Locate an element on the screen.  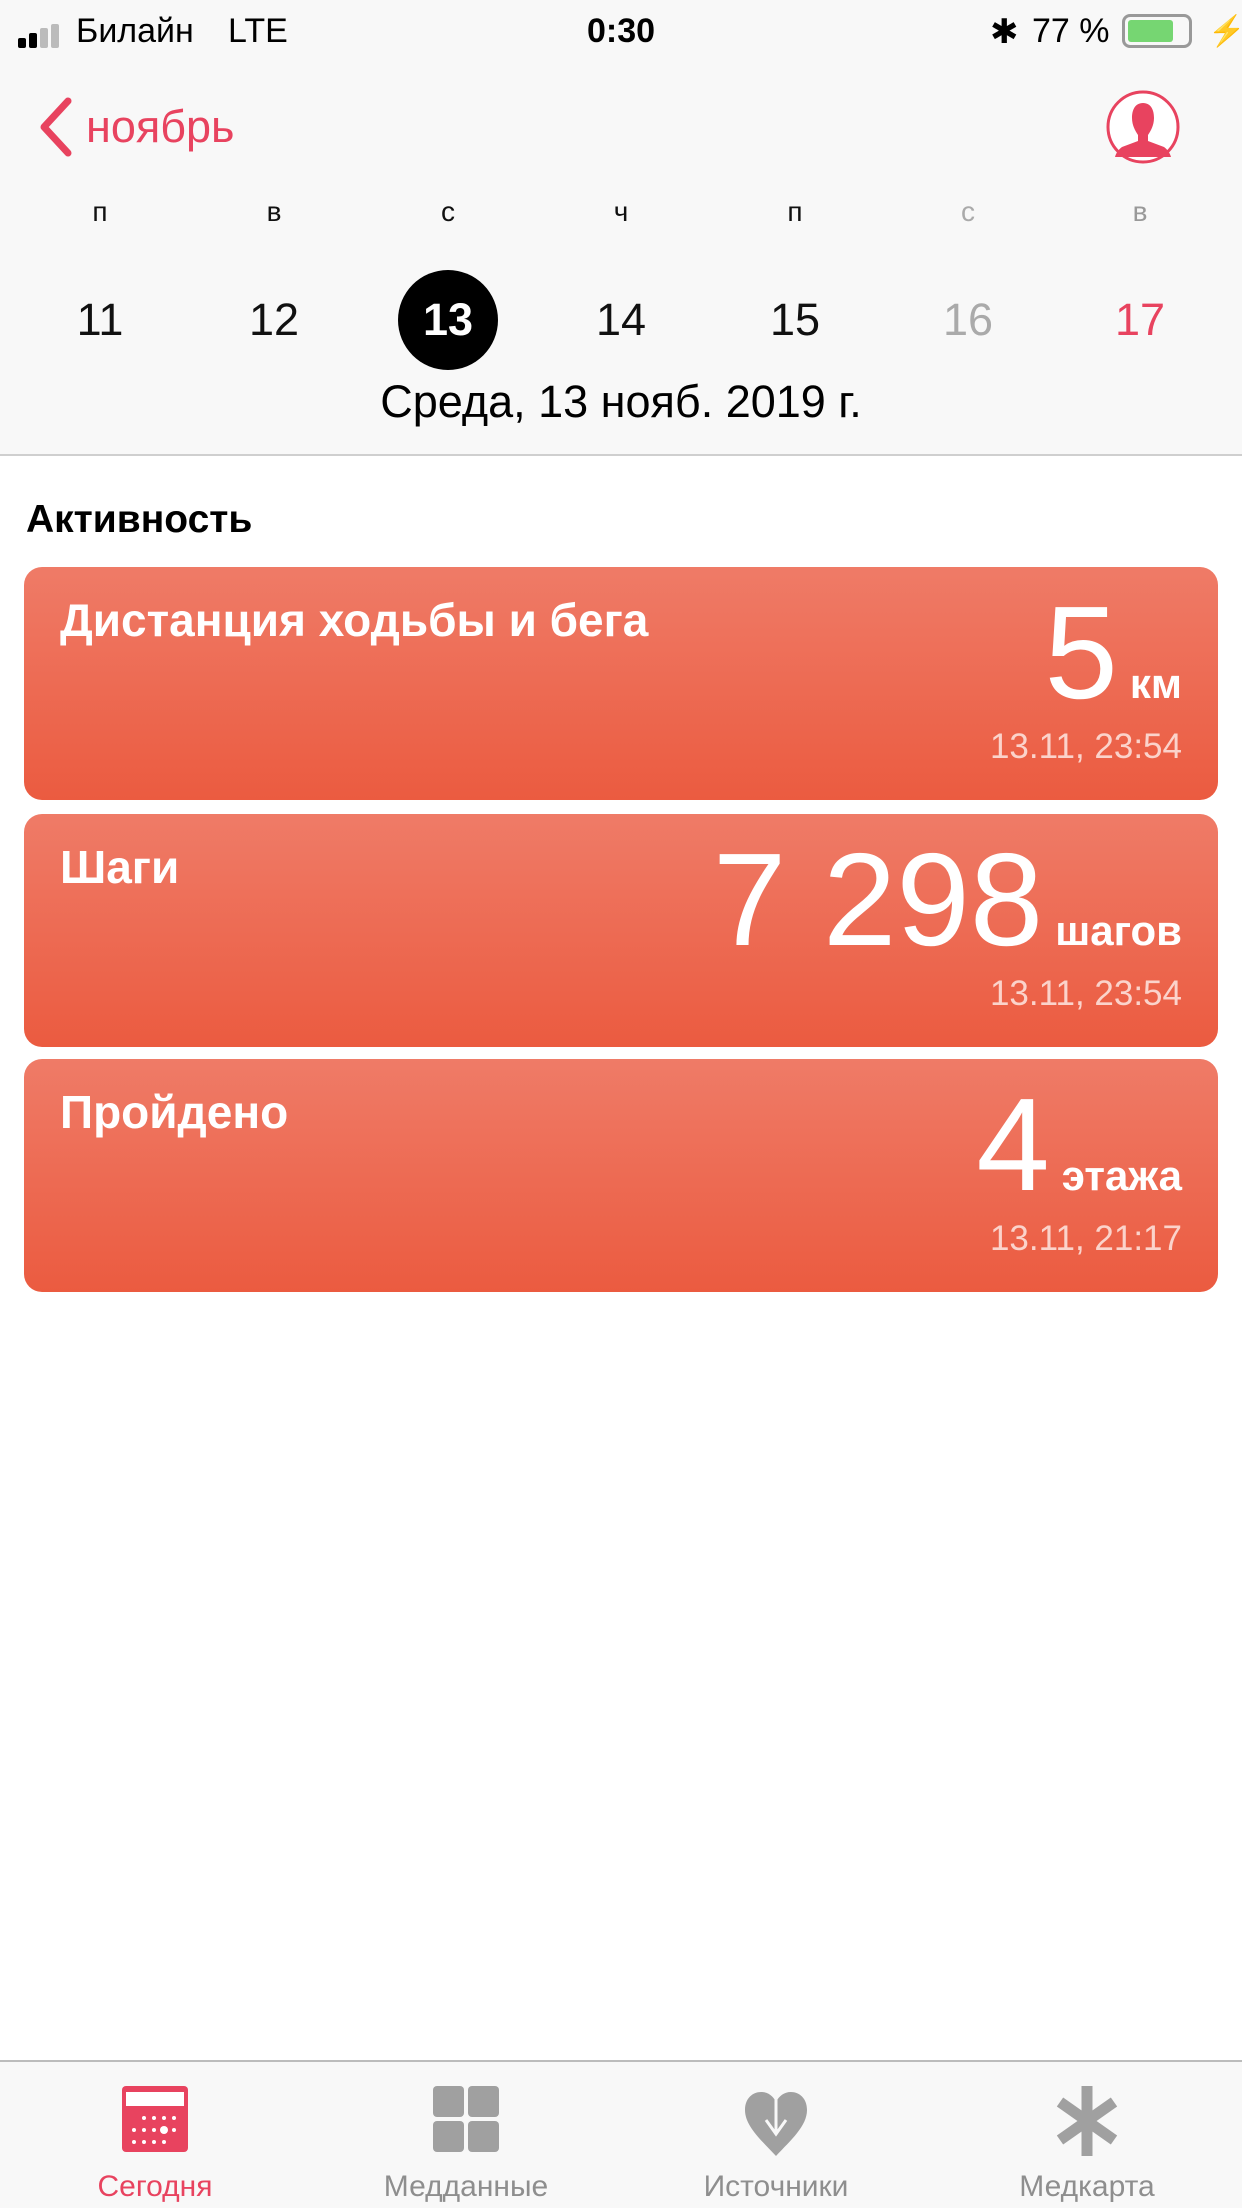
card-title: Дистанция ходьбы и бега is located at coordinates (354, 620).